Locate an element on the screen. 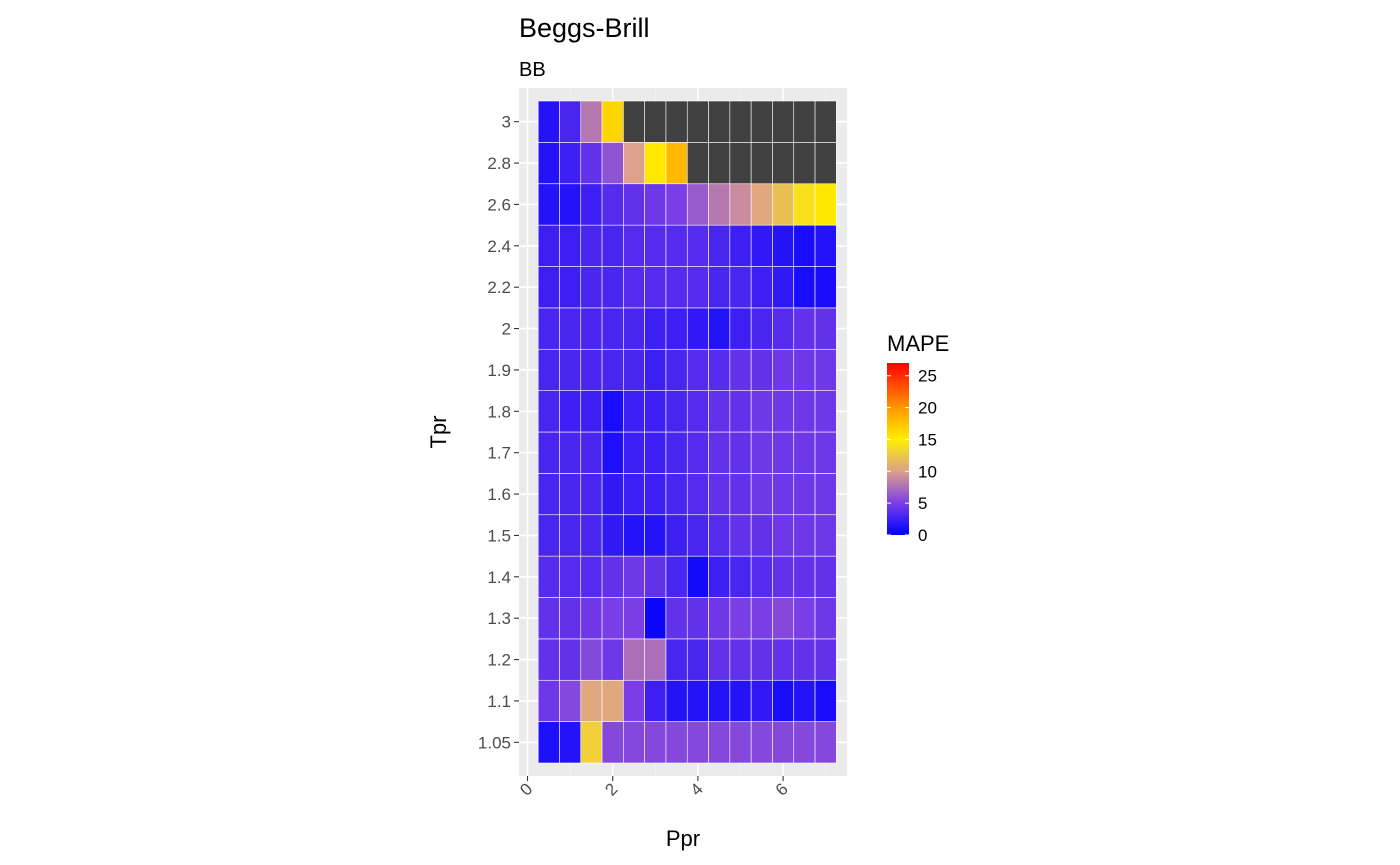 The width and height of the screenshot is (1400, 865). x-tick-label: 0 is located at coordinates (526, 789).